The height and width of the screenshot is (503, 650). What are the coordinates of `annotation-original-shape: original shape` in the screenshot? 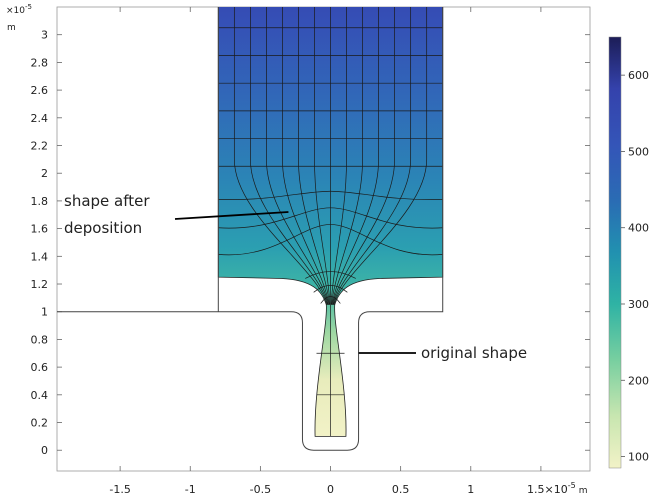 It's located at (442, 353).